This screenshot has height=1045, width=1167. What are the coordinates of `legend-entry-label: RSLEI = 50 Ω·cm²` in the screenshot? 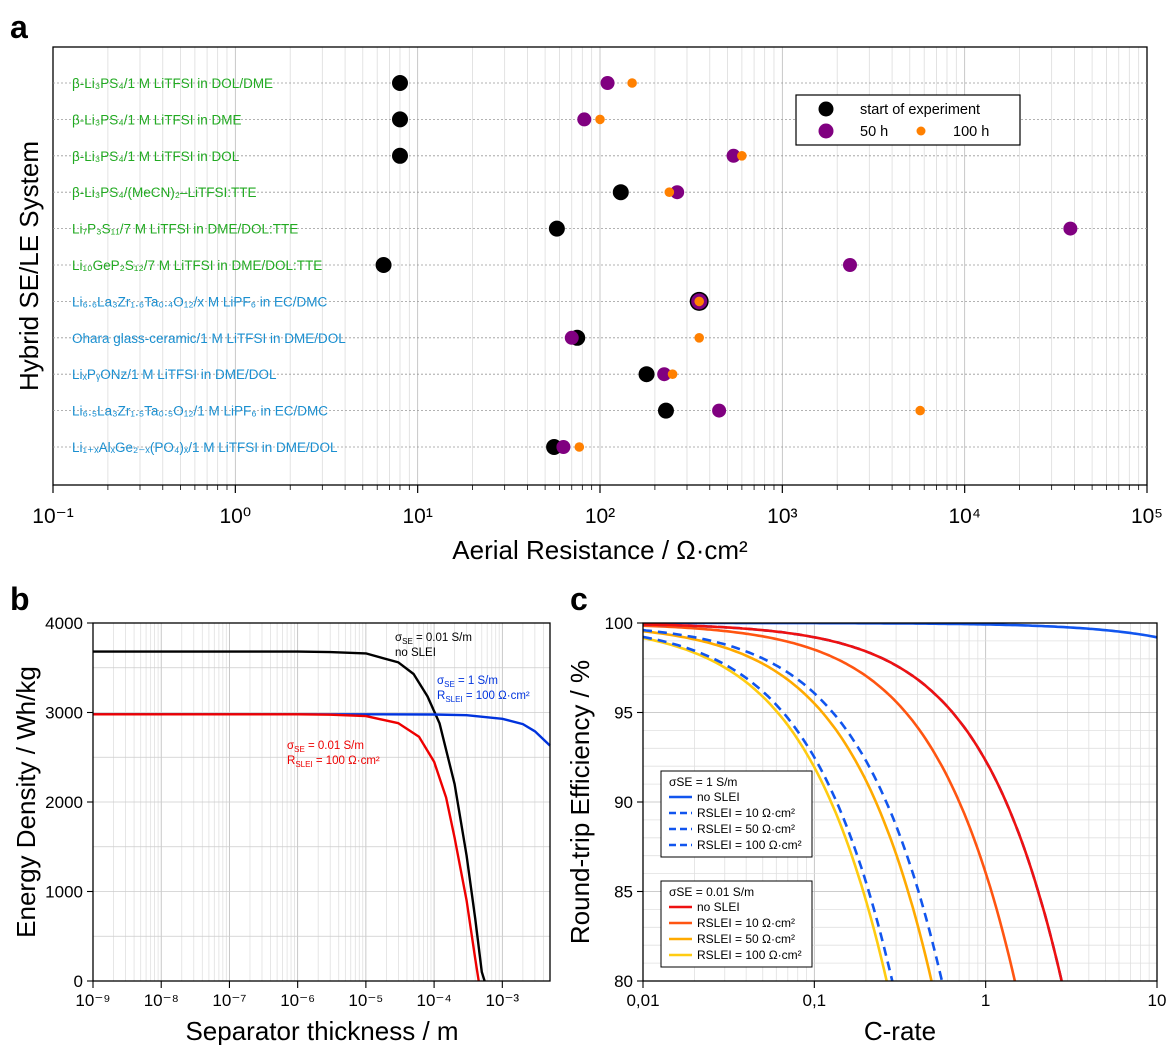 It's located at (746, 939).